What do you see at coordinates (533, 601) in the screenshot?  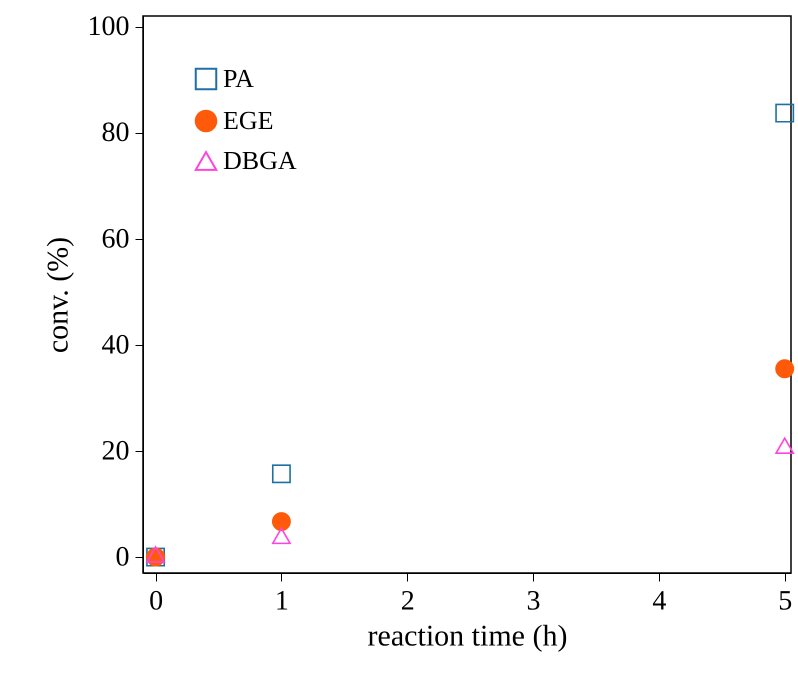 I see `x-tick-label: 3` at bounding box center [533, 601].